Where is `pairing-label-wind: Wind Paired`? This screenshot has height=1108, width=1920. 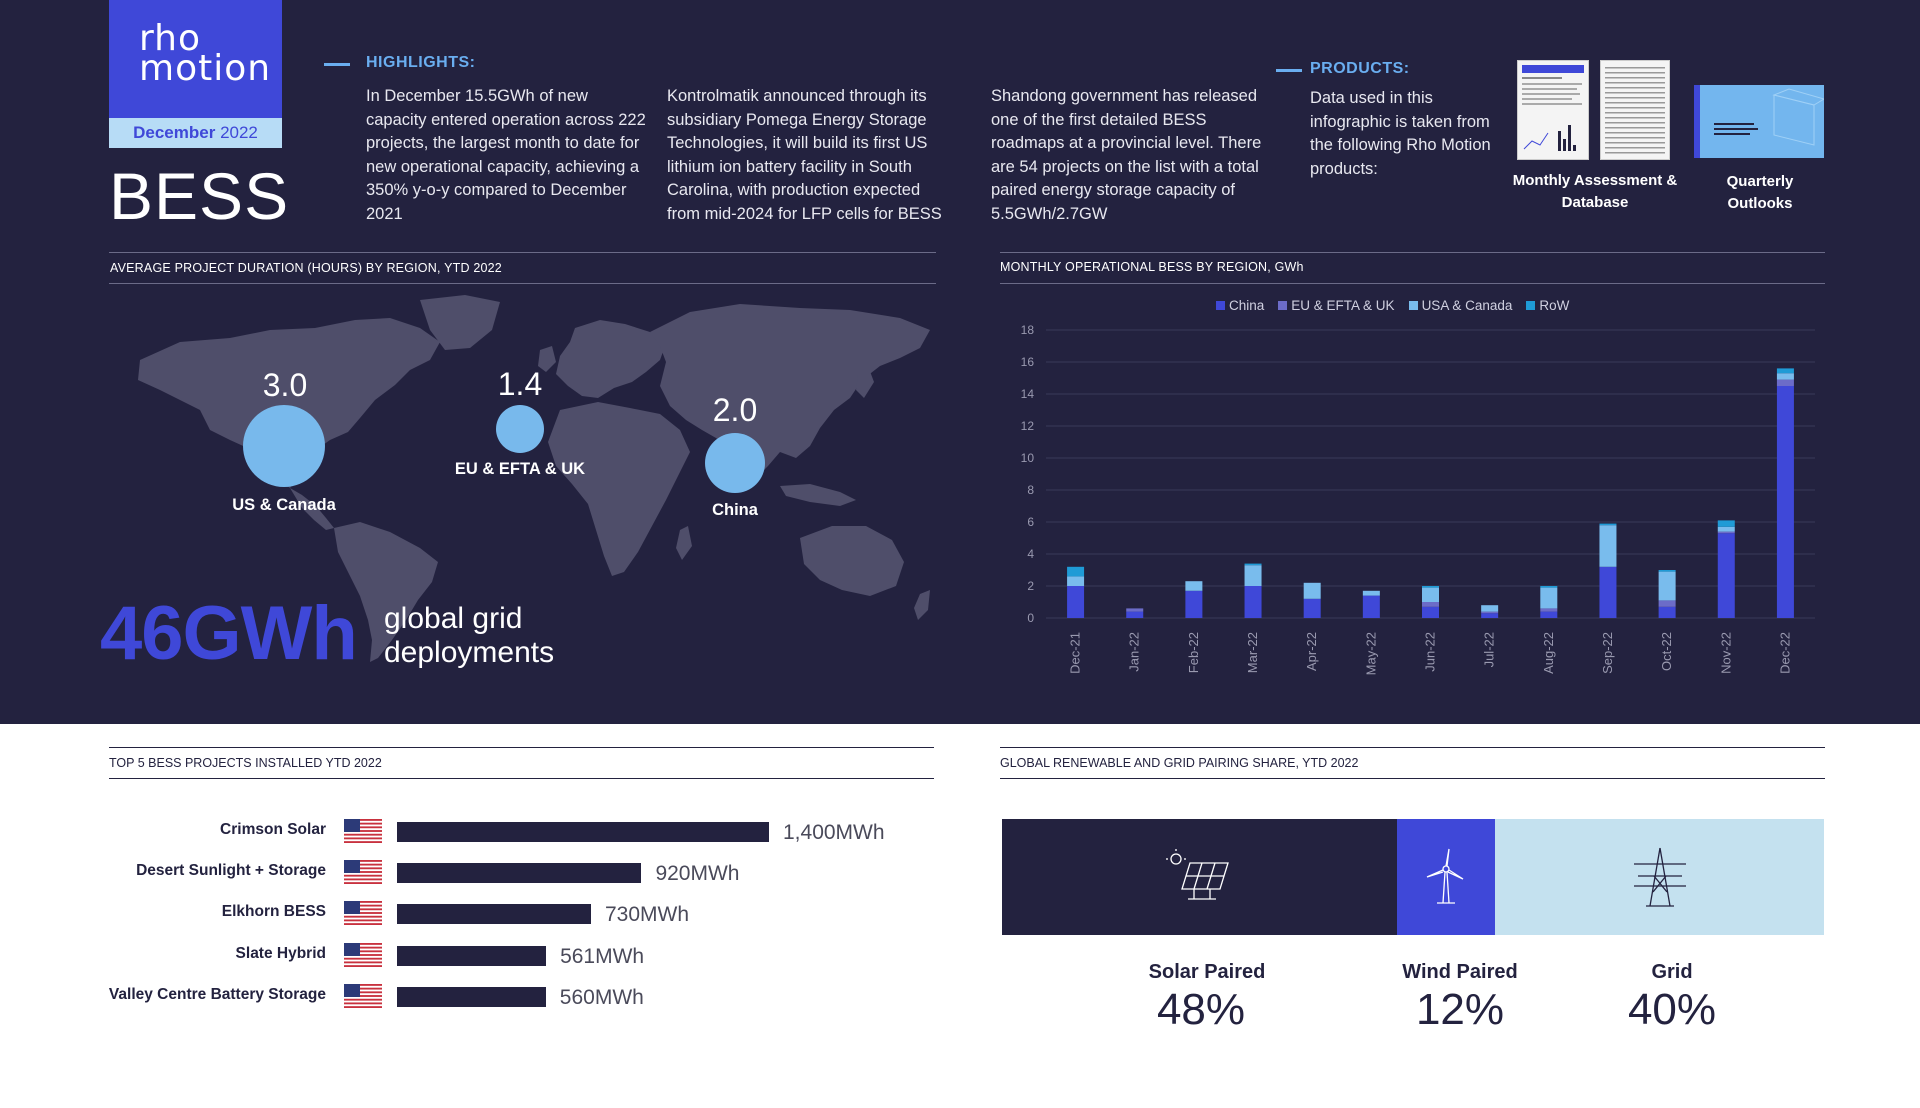 pairing-label-wind: Wind Paired is located at coordinates (1460, 972).